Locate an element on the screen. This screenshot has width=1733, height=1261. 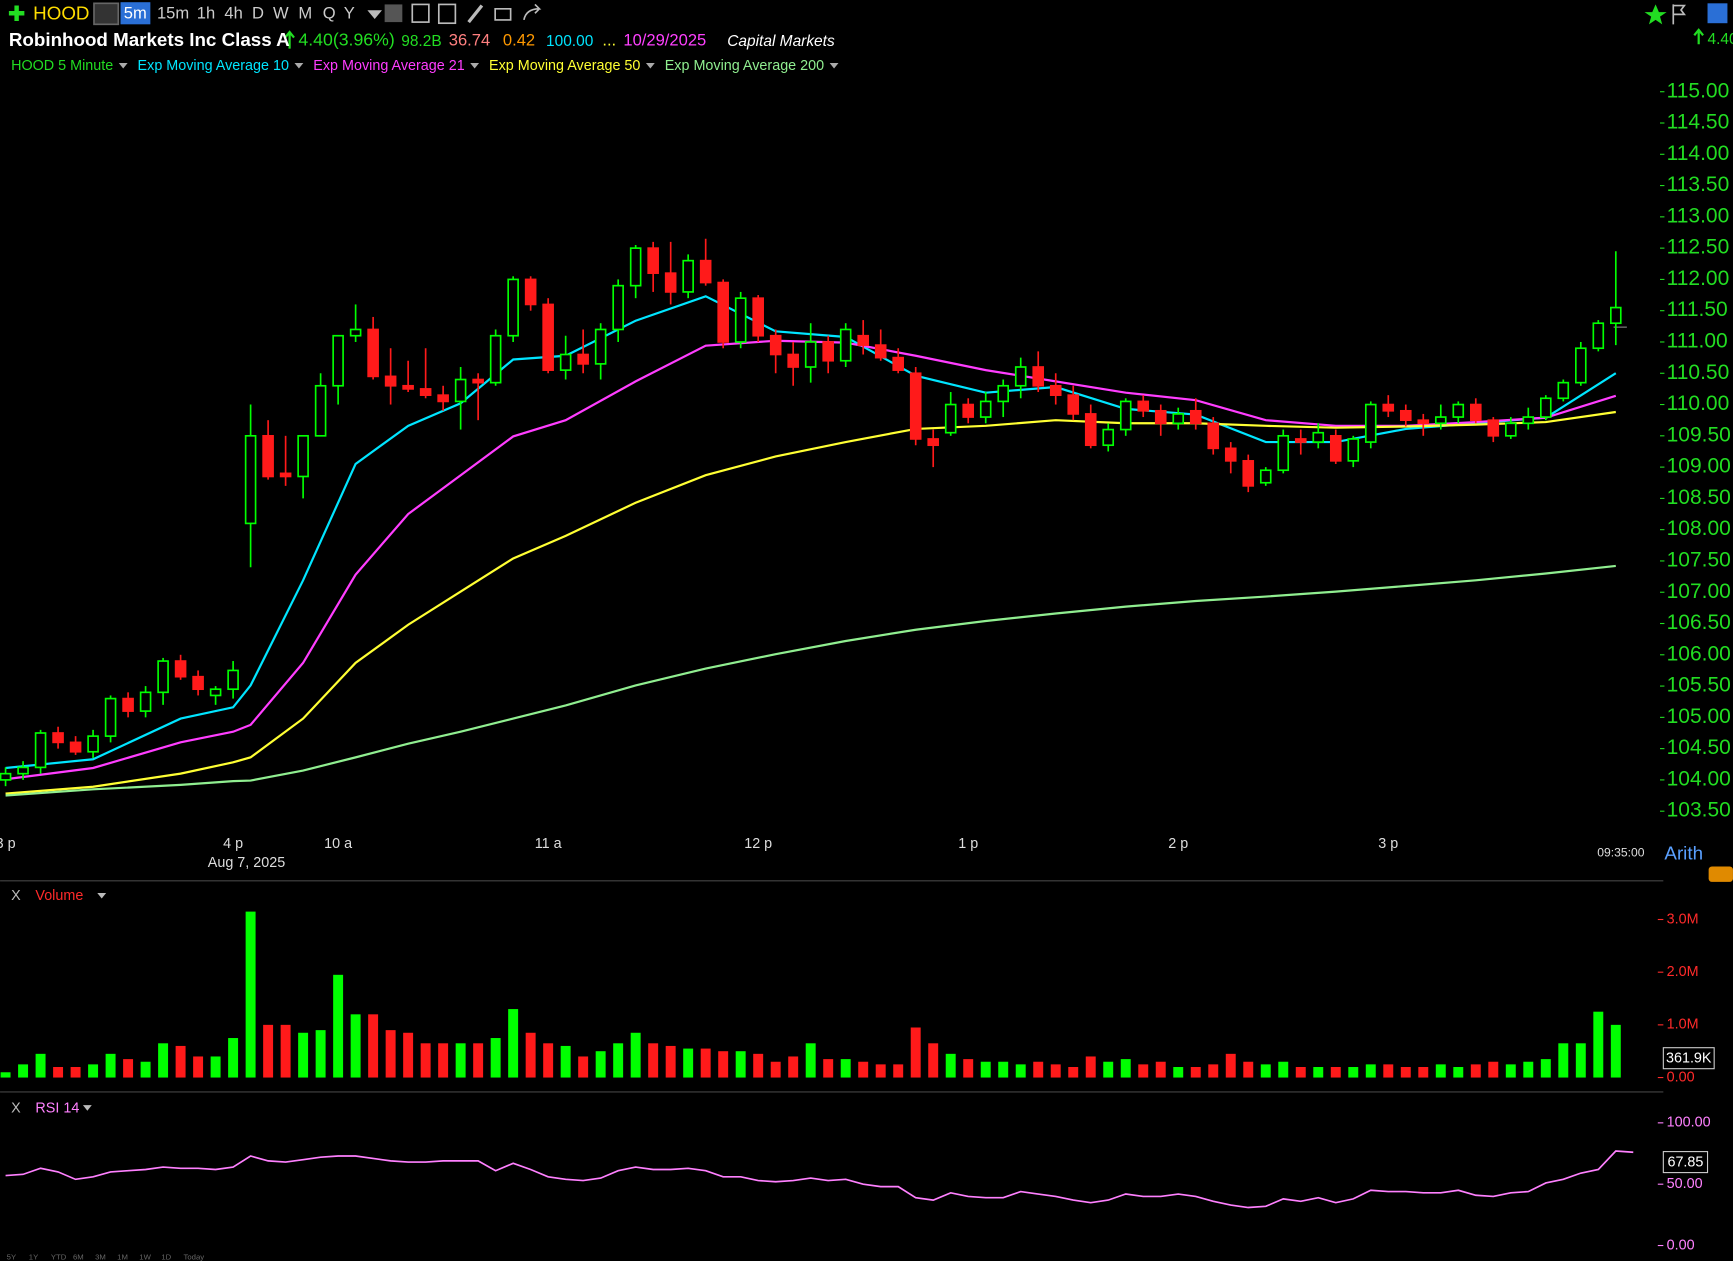
legend-item: Exp Moving Average 50 is located at coordinates (564, 66).